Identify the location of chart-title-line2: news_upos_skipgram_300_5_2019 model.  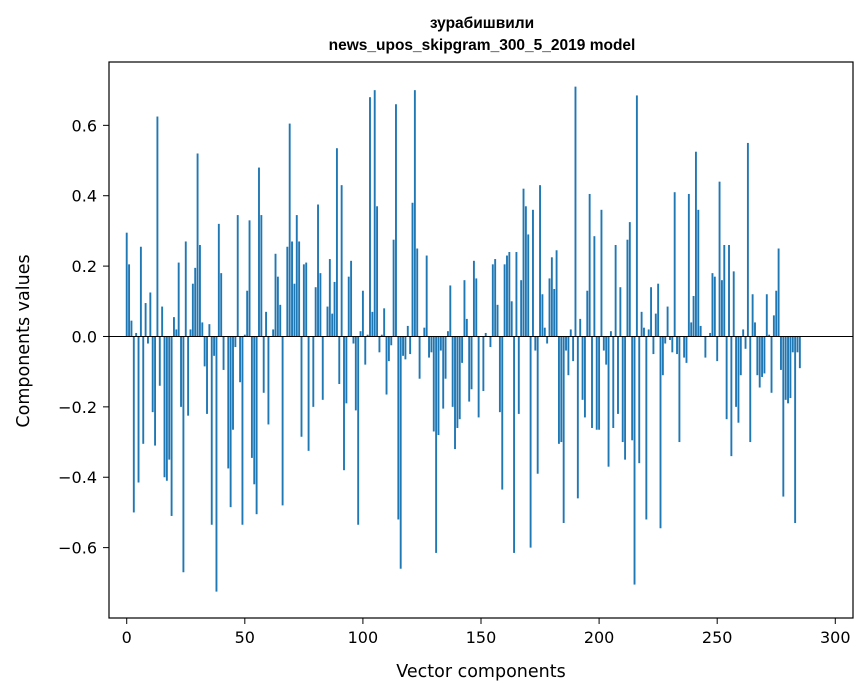
(482, 45).